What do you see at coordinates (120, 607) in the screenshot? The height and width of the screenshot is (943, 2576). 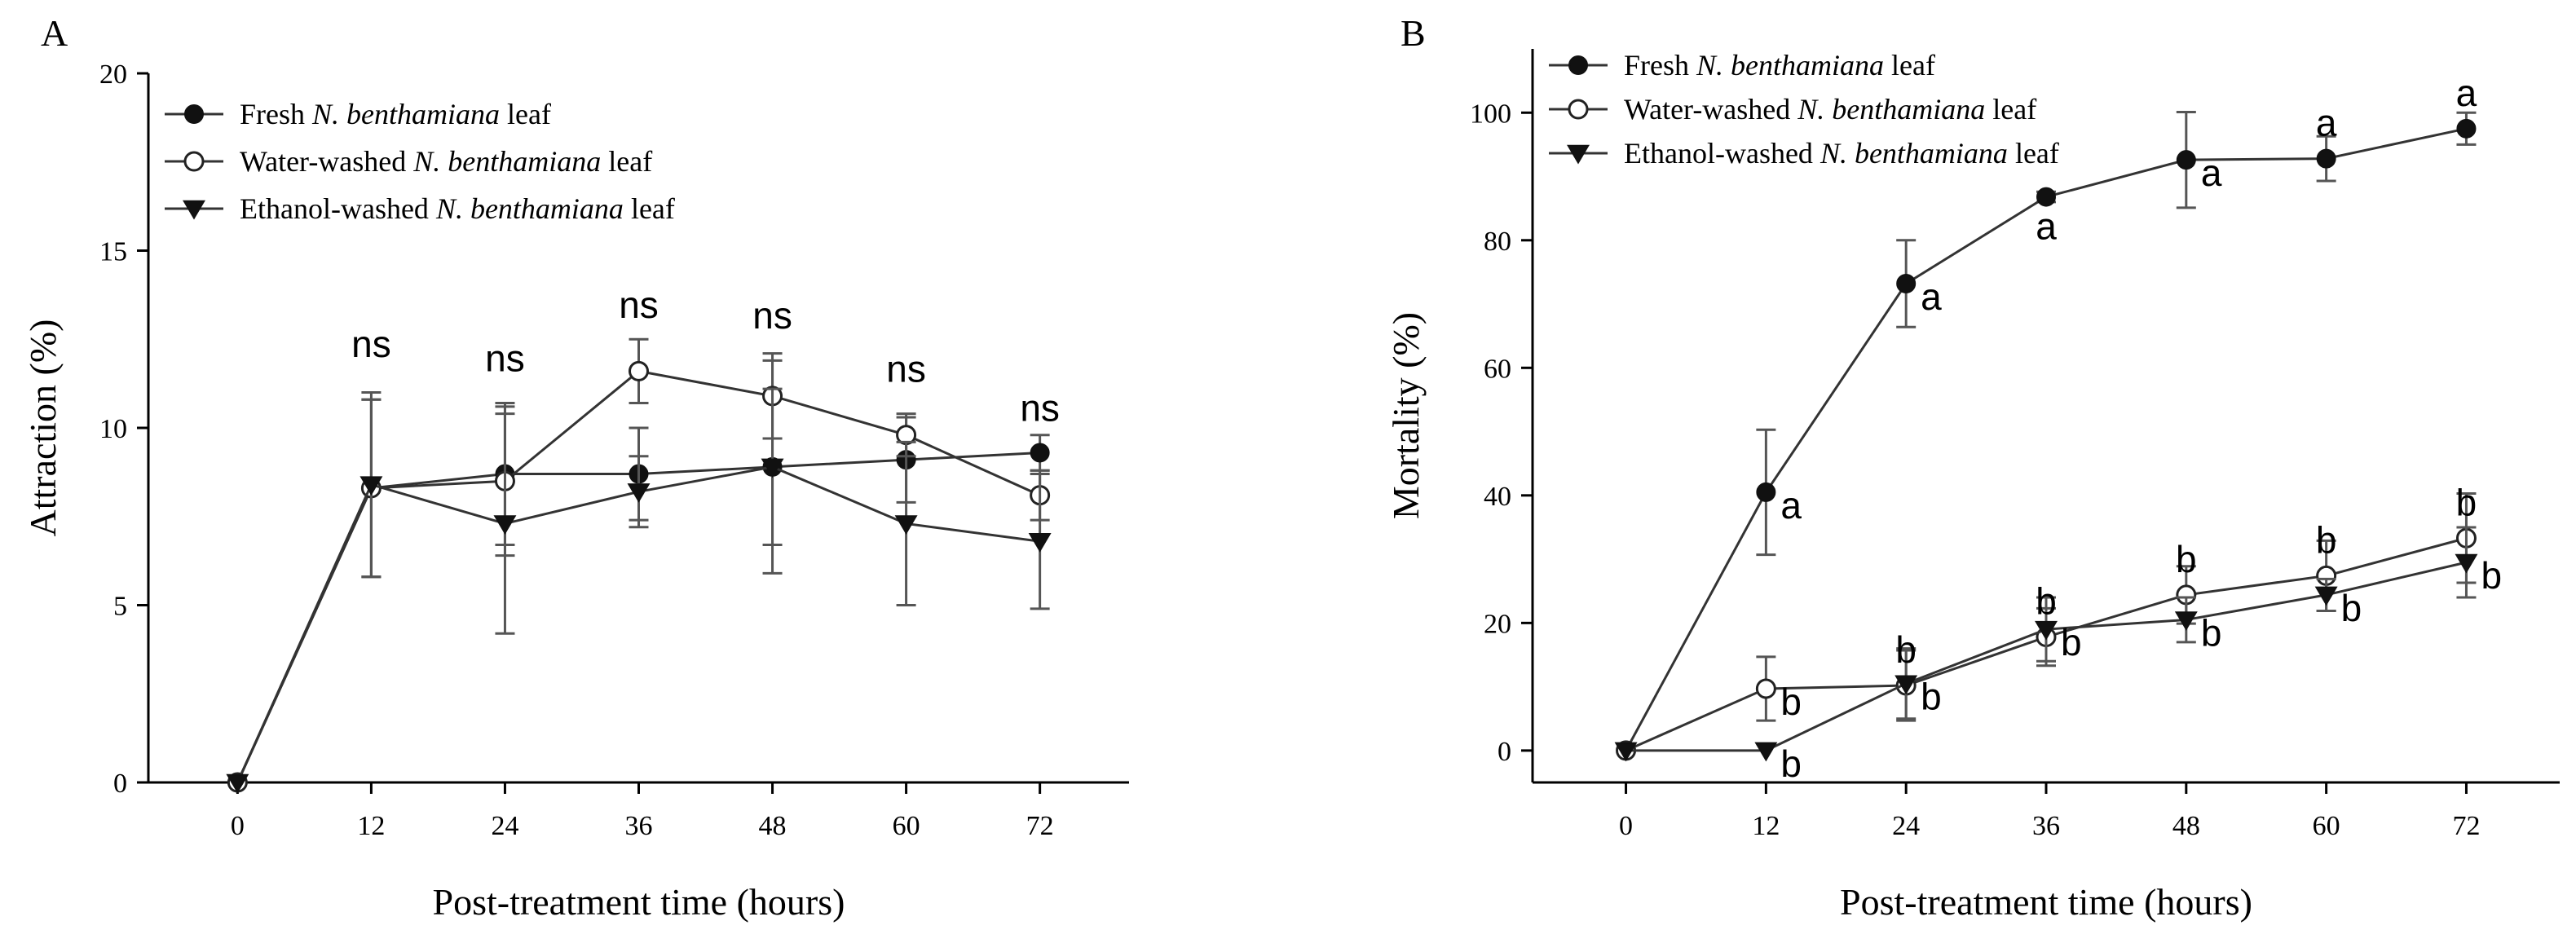 I see `y-tick-label: 5` at bounding box center [120, 607].